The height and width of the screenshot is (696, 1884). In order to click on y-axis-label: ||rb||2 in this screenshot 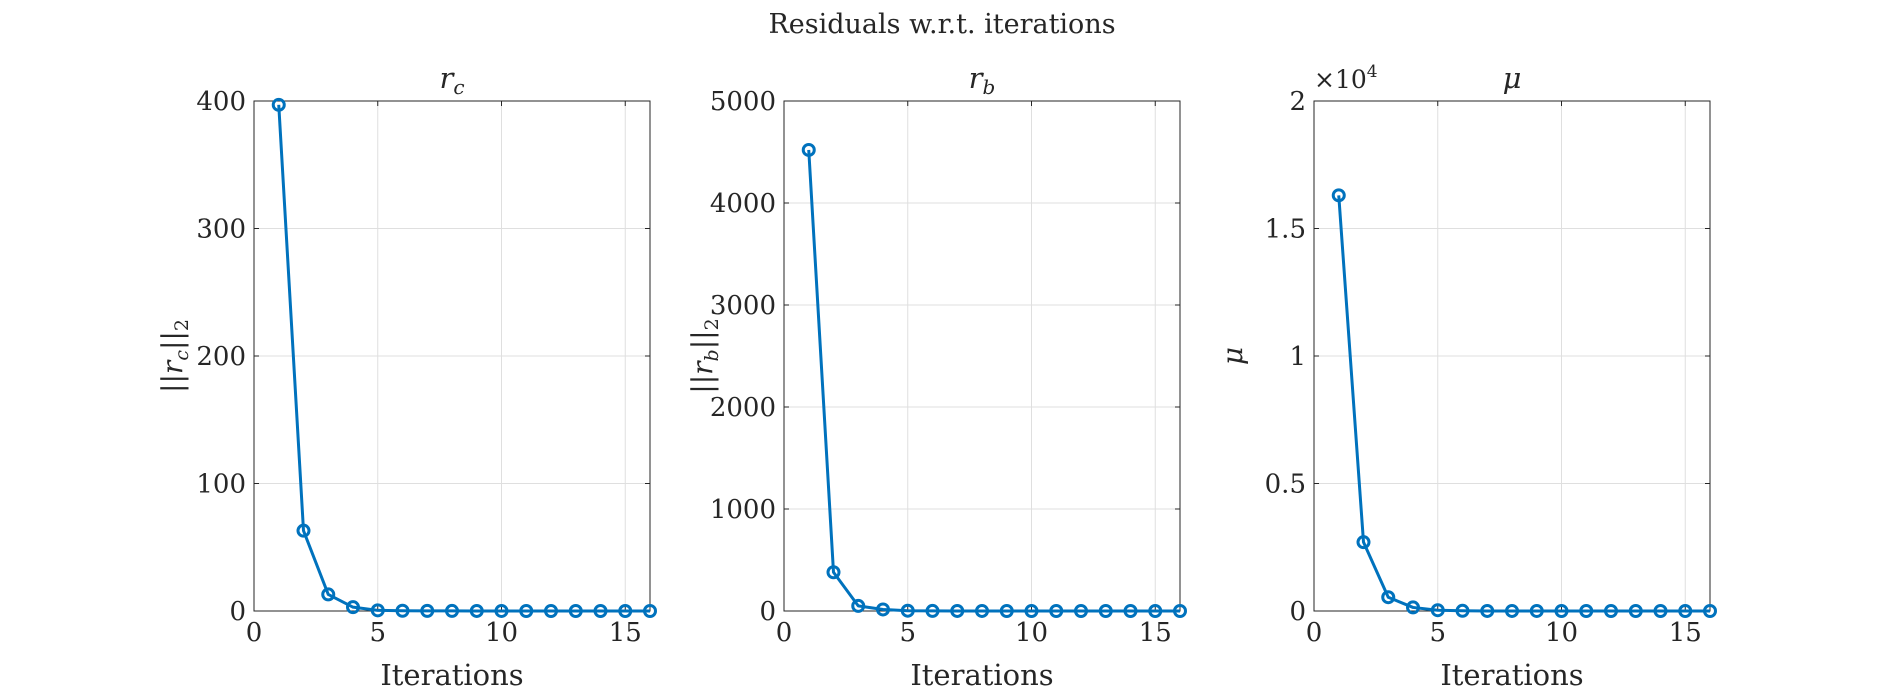, I will do `click(704, 355)`.